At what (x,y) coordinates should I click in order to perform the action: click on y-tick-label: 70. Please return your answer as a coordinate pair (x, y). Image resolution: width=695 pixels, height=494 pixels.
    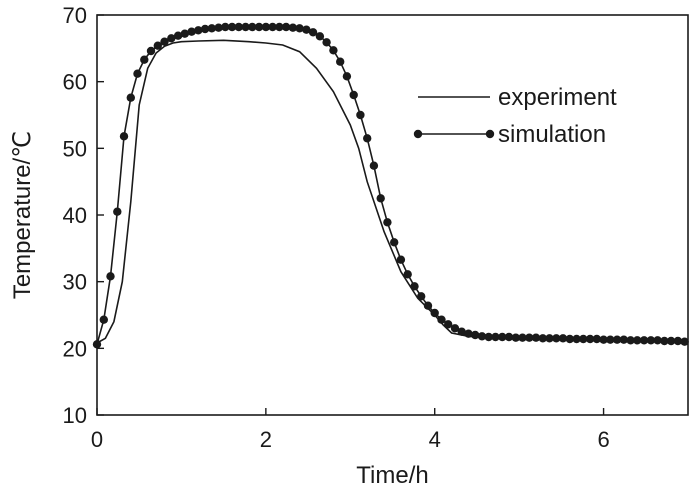
    Looking at the image, I should click on (75, 15).